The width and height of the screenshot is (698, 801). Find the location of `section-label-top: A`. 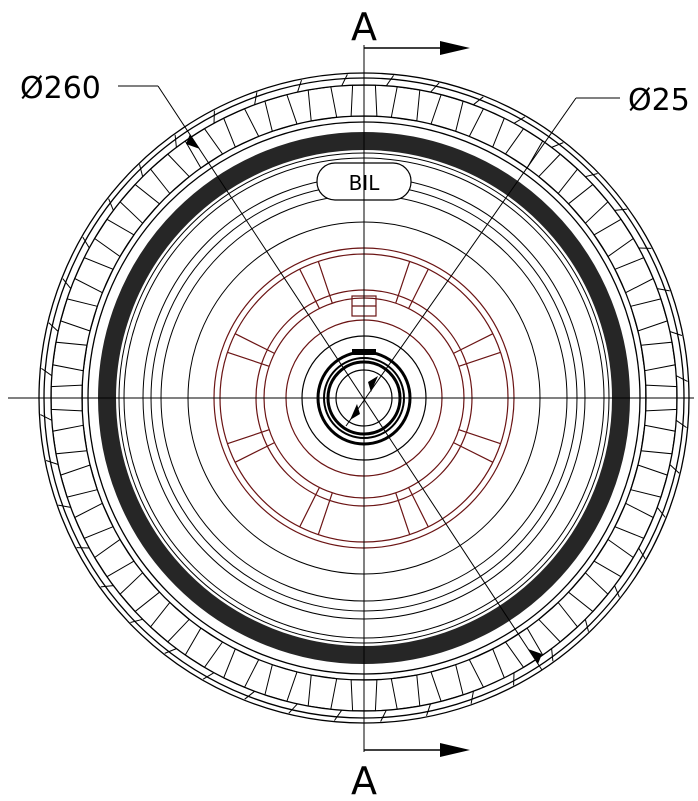

section-label-top: A is located at coordinates (364, 27).